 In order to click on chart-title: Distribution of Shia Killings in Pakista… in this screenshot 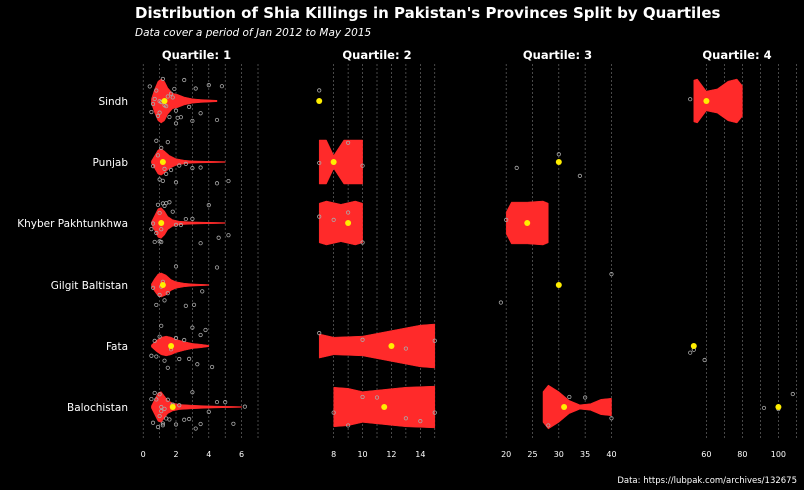, I will do `click(427, 13)`.